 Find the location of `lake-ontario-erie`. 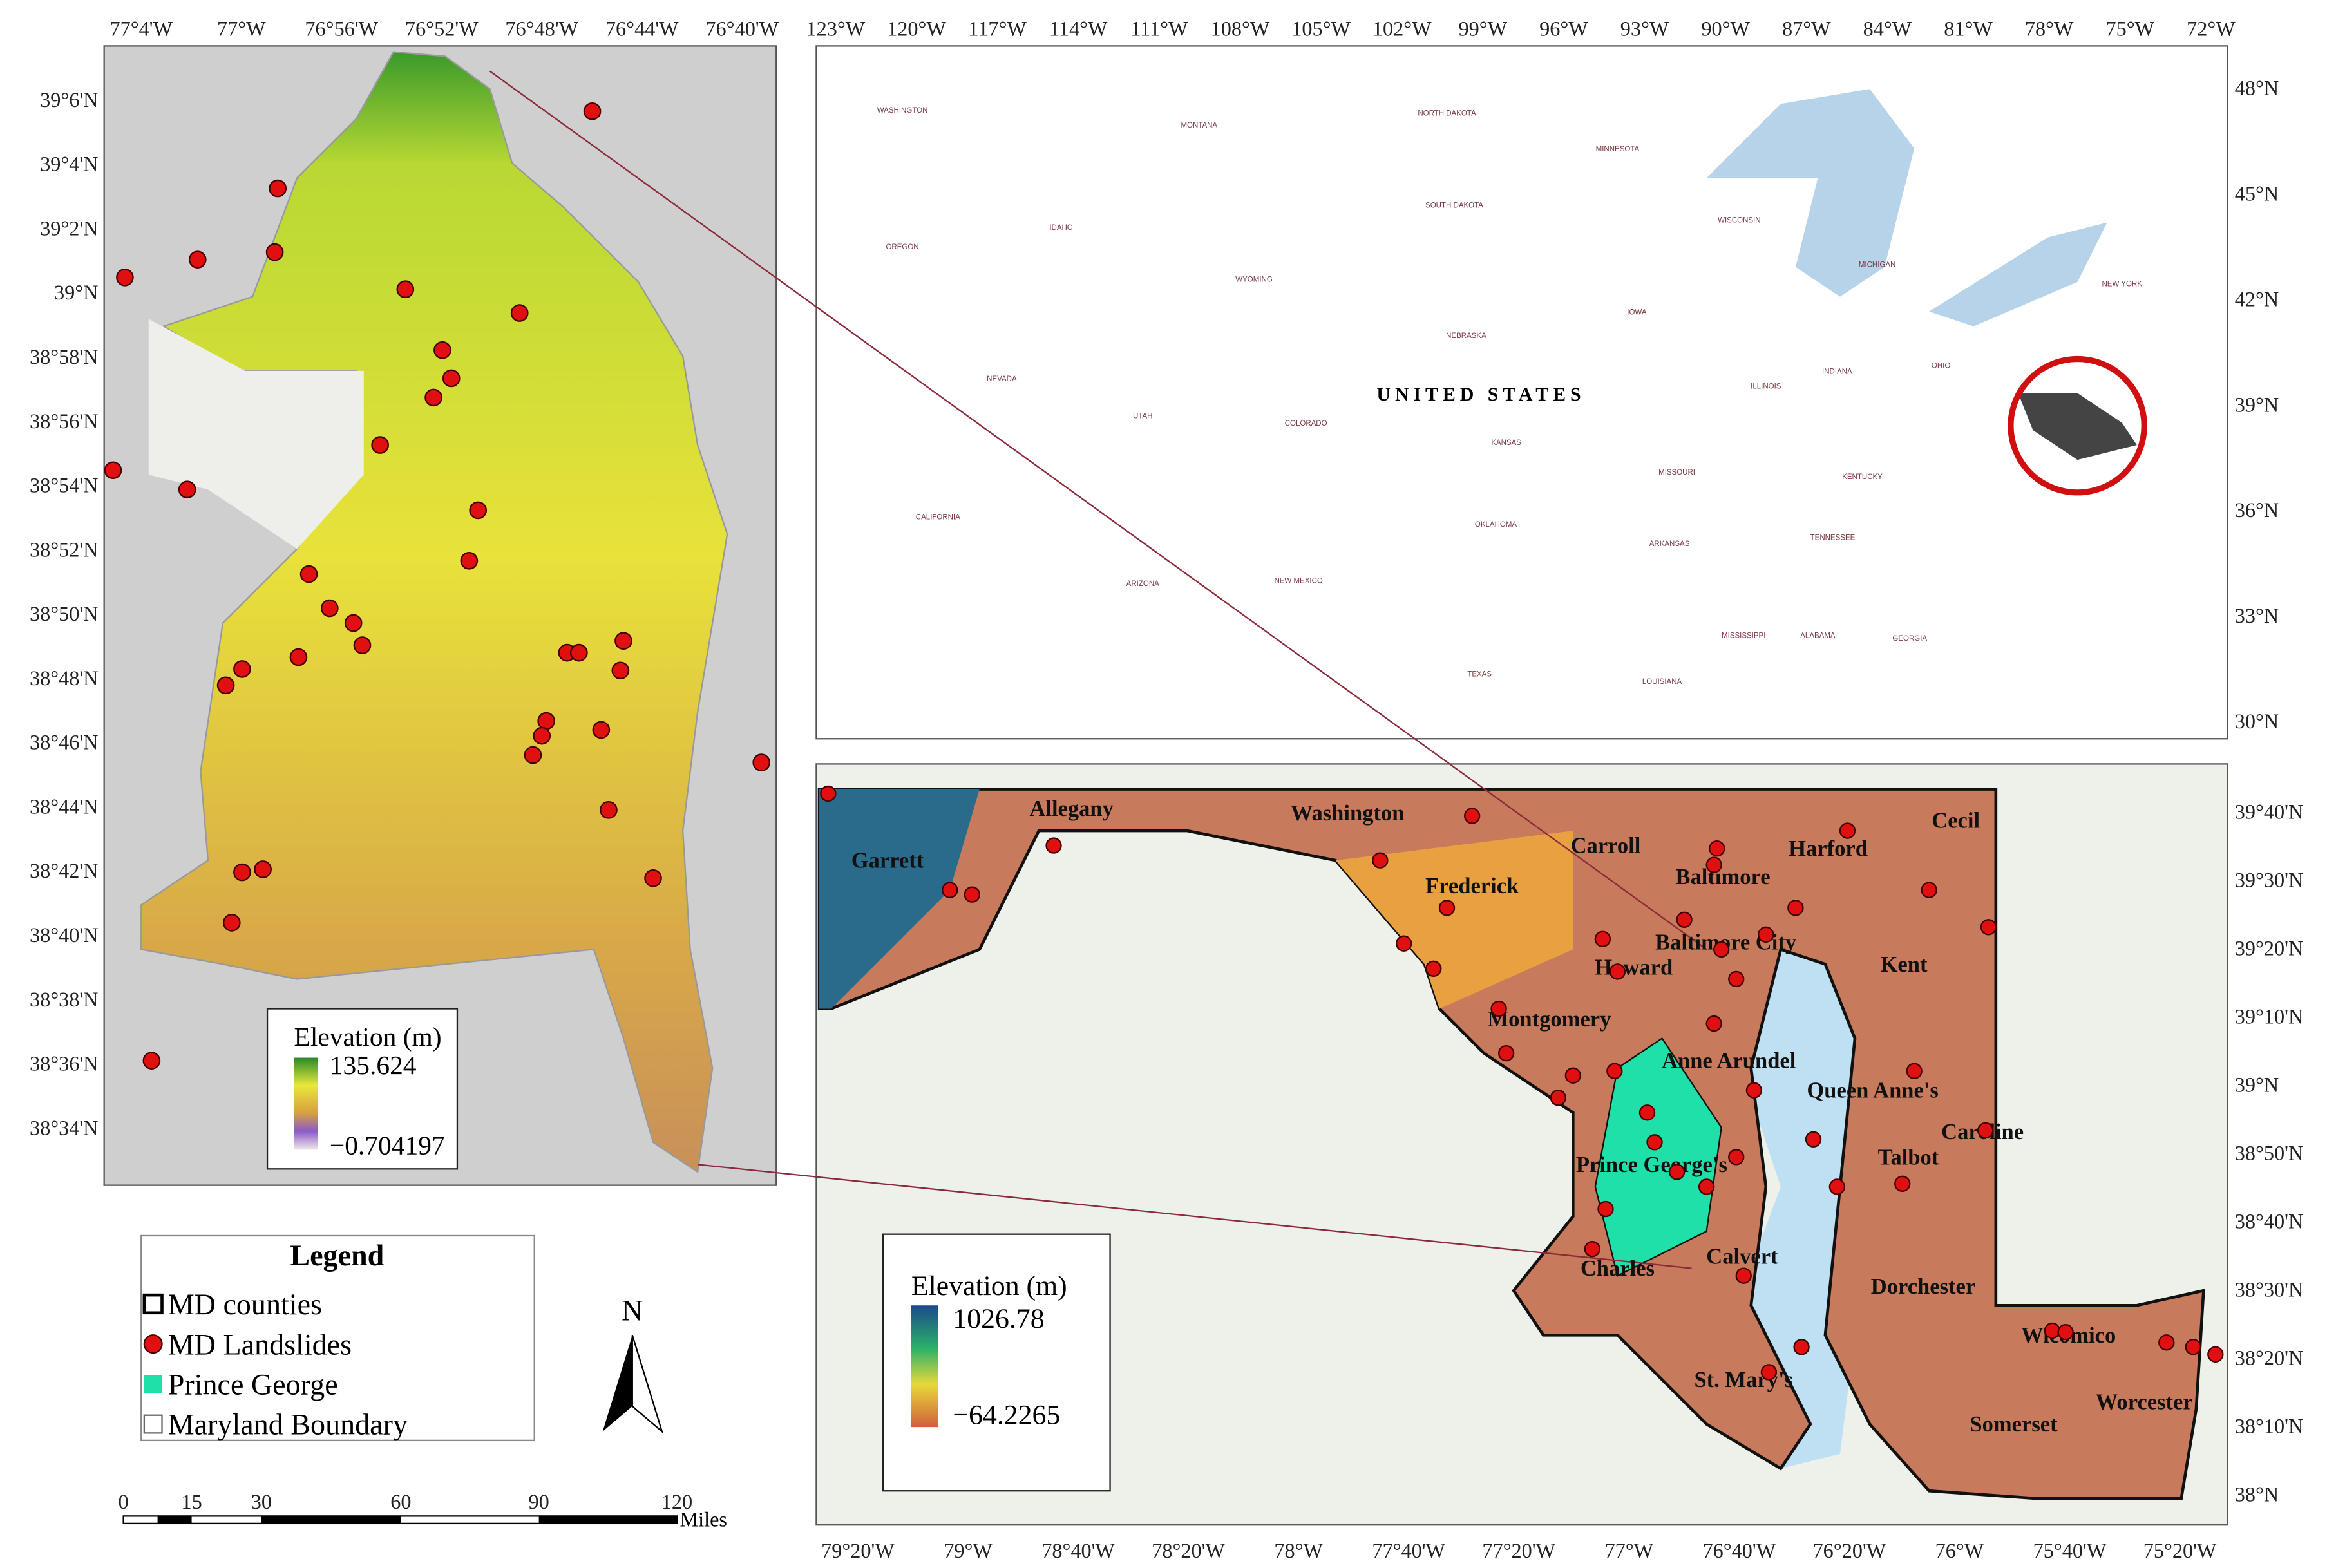

lake-ontario-erie is located at coordinates (2018, 274).